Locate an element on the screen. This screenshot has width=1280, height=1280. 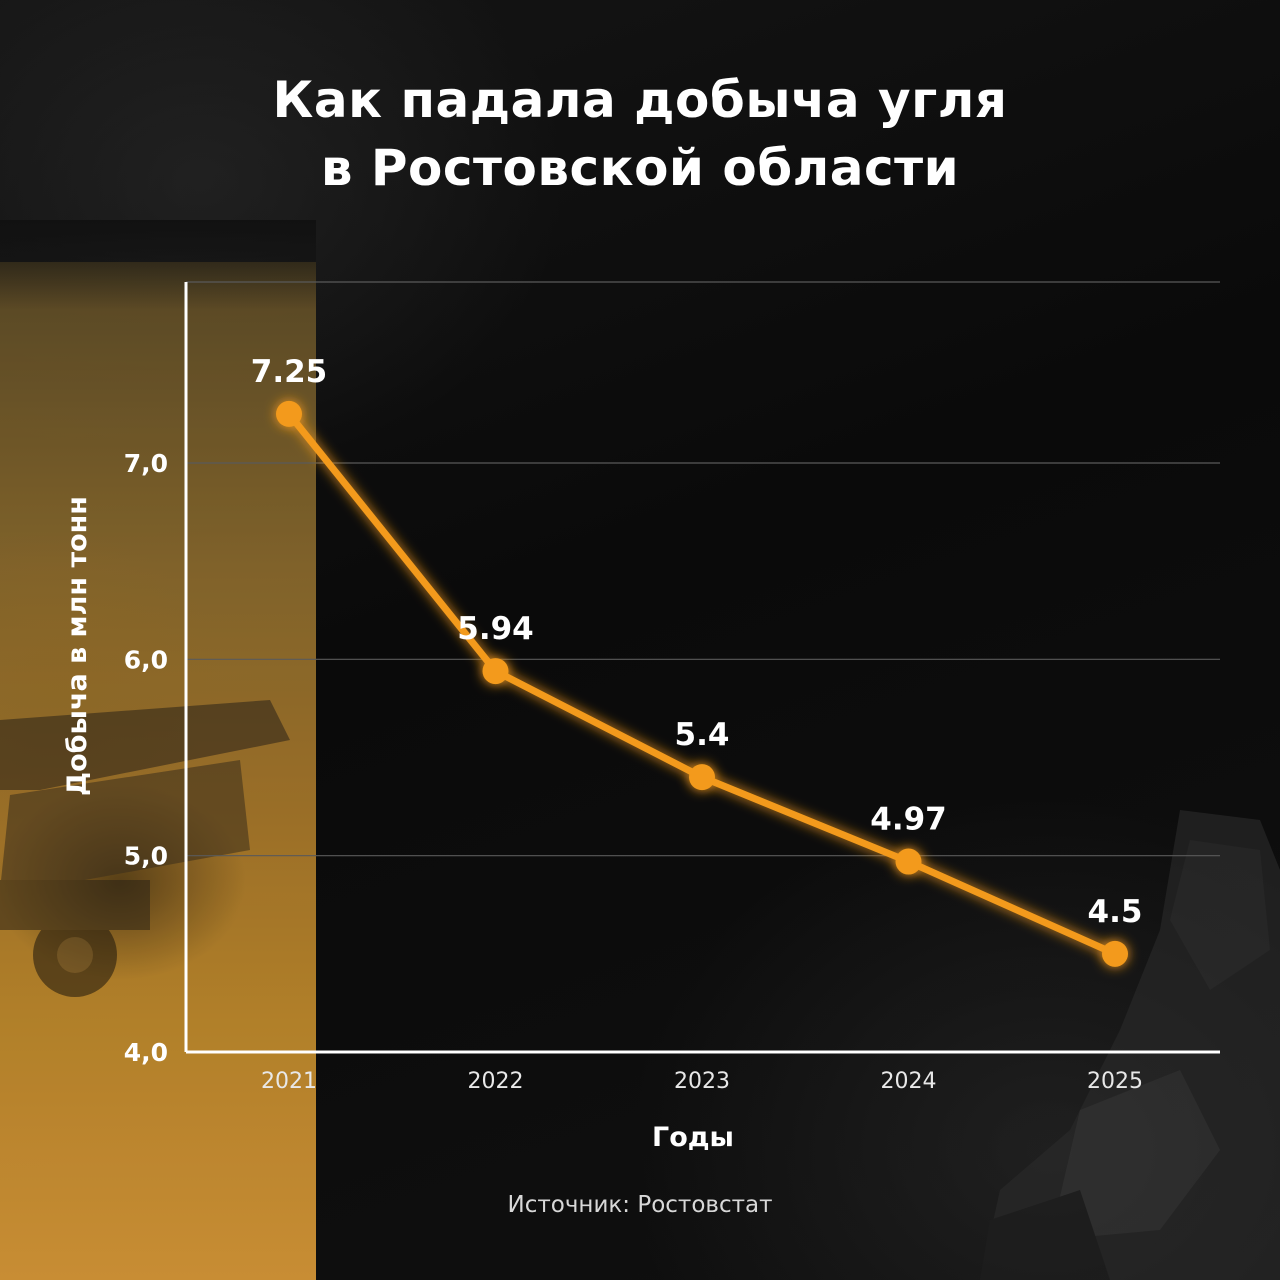
data-label: 5.94 is located at coordinates (495, 629).